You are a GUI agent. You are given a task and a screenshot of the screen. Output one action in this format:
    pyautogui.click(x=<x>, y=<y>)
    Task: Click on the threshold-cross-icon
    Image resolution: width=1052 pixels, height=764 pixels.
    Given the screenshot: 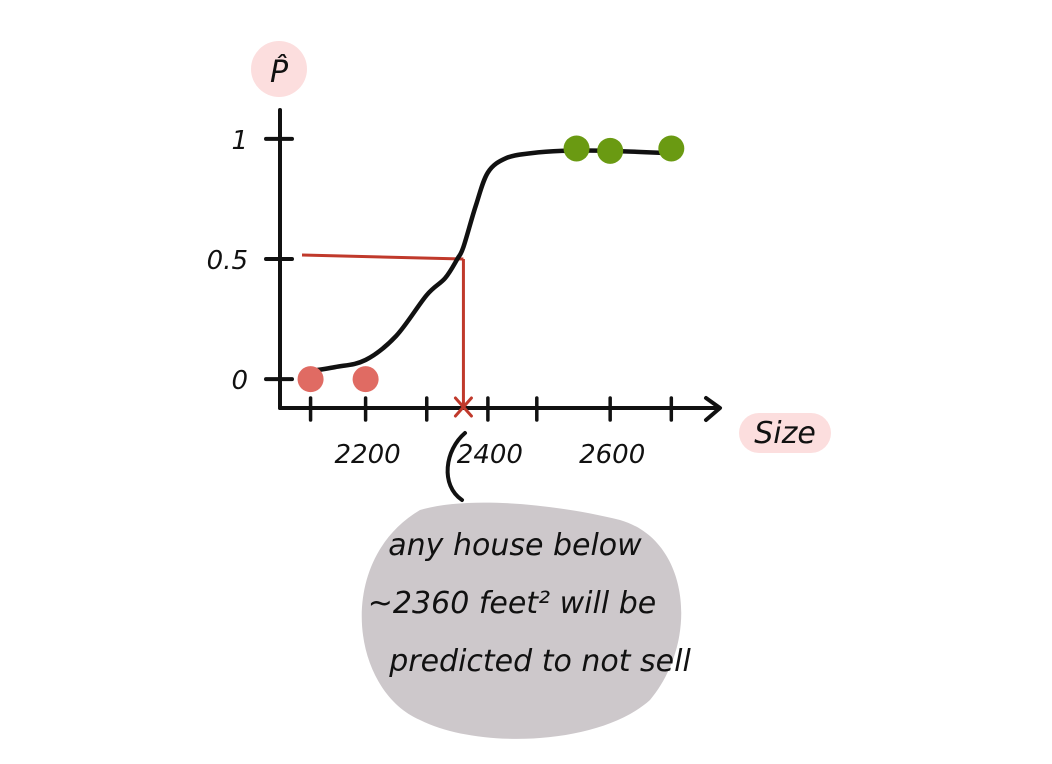 What is the action you would take?
    pyautogui.click(x=463, y=407)
    